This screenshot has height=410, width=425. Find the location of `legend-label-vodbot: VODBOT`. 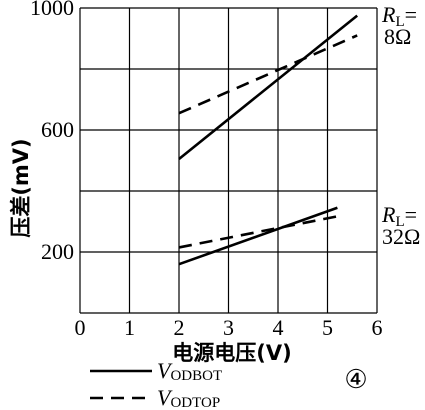

legend-label-vodbot: VODBOT is located at coordinates (189, 371).